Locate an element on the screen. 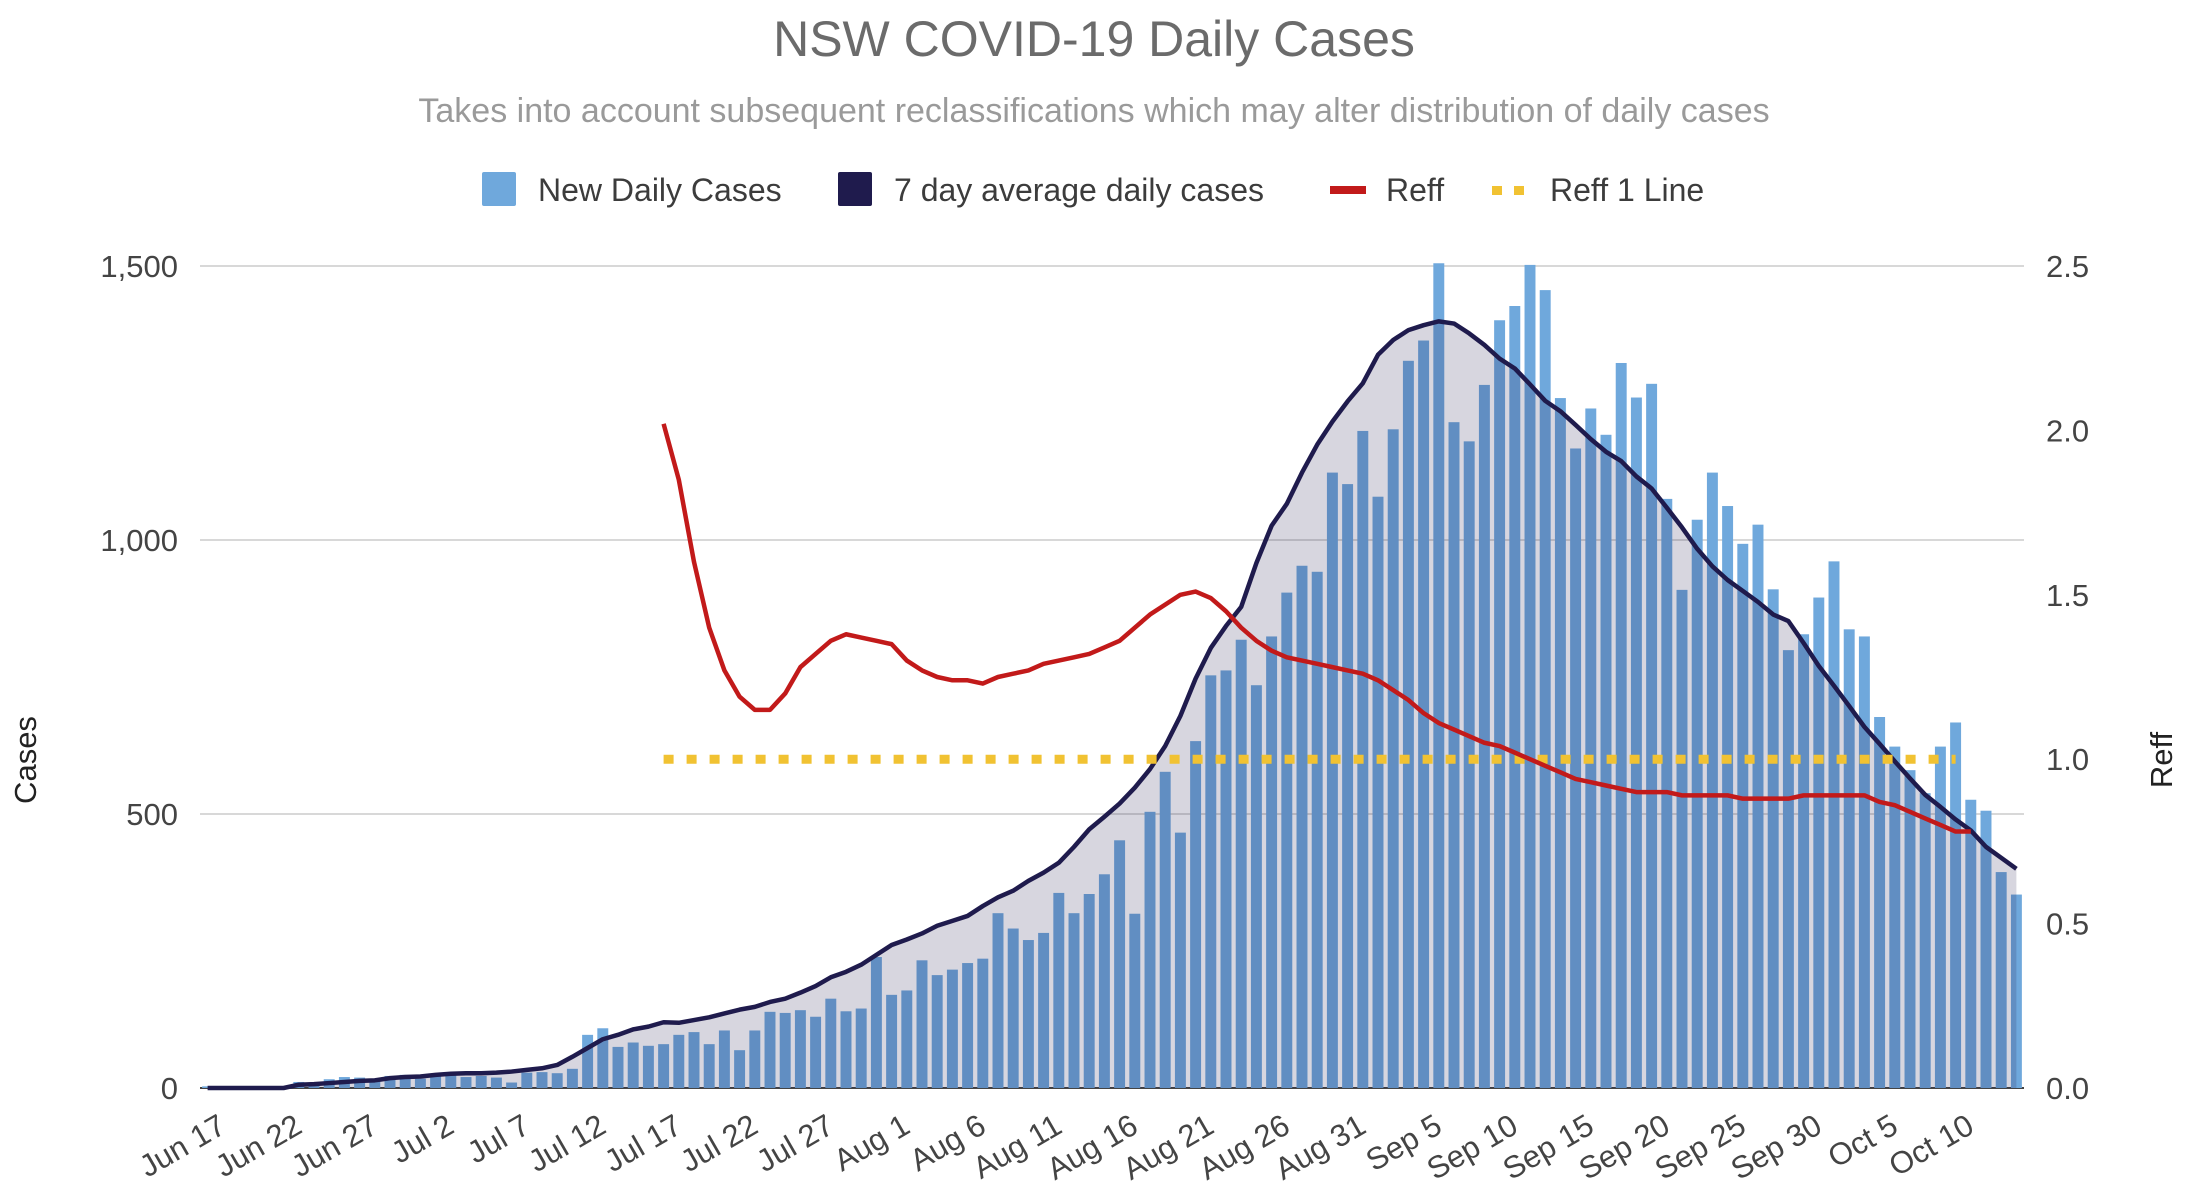 The image size is (2188, 1189). y-tick-label: 0 is located at coordinates (169, 1088).